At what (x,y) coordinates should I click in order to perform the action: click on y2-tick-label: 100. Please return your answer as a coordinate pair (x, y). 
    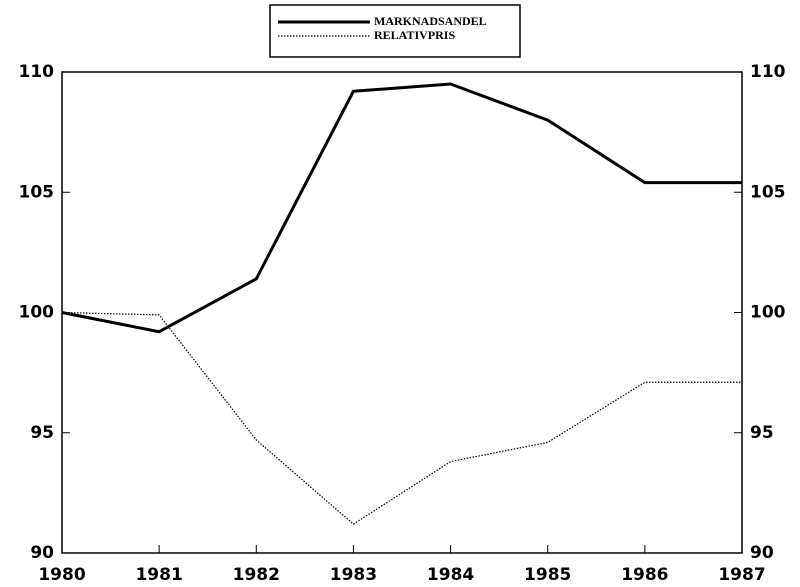
    Looking at the image, I should click on (768, 313).